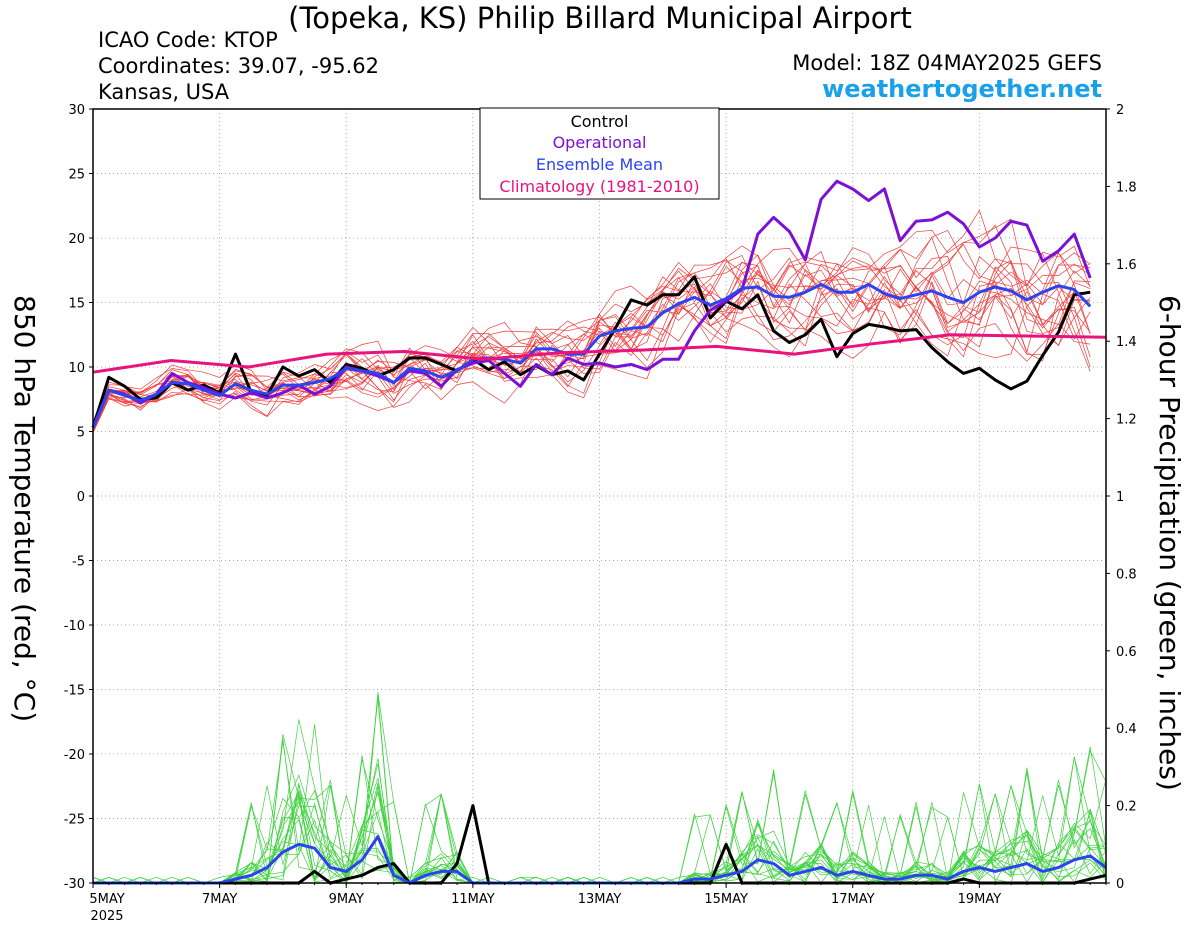  I want to click on x-tick-label: 19MAY, so click(980, 899).